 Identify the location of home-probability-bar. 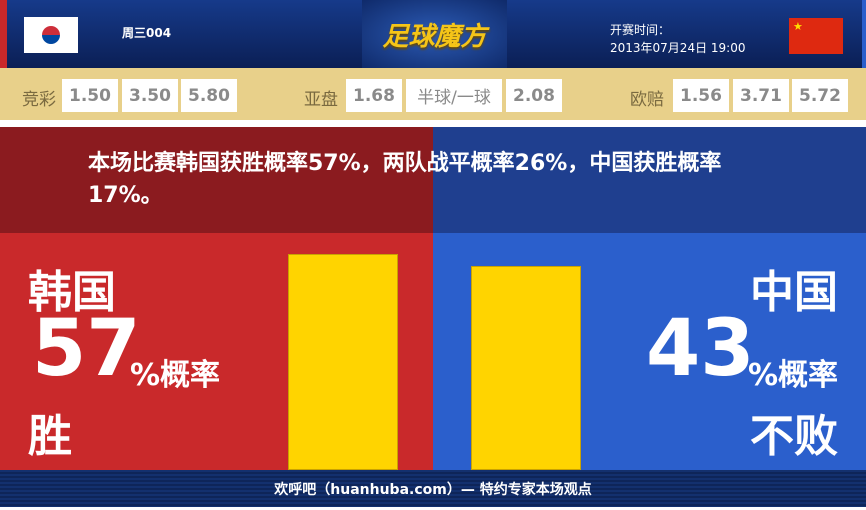
(343, 362).